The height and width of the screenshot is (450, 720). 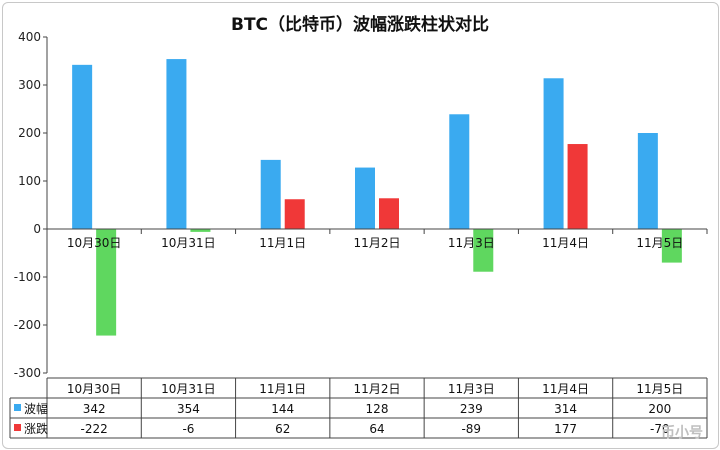 I want to click on watermark: 币小号, so click(x=682, y=433).